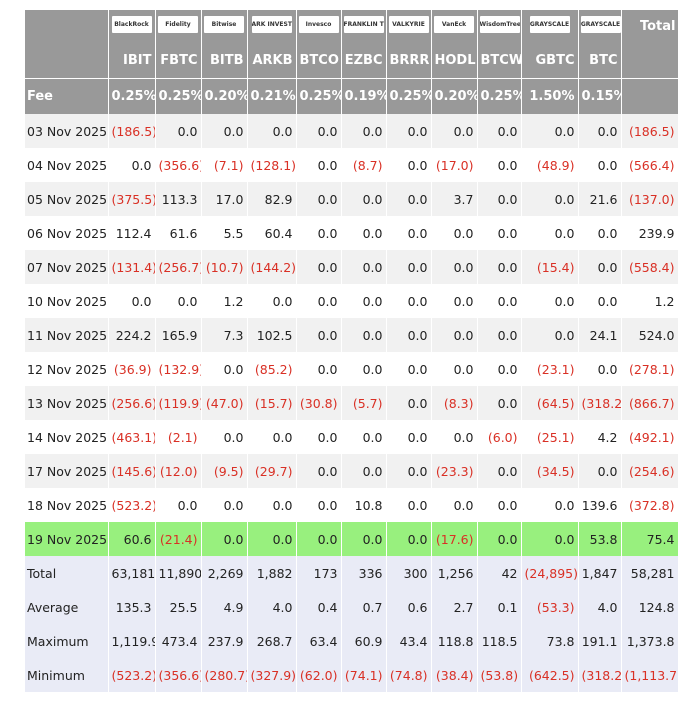 This screenshot has width=690, height=701. Describe the element at coordinates (272, 60) in the screenshot. I see `ticker: ARKB` at that location.